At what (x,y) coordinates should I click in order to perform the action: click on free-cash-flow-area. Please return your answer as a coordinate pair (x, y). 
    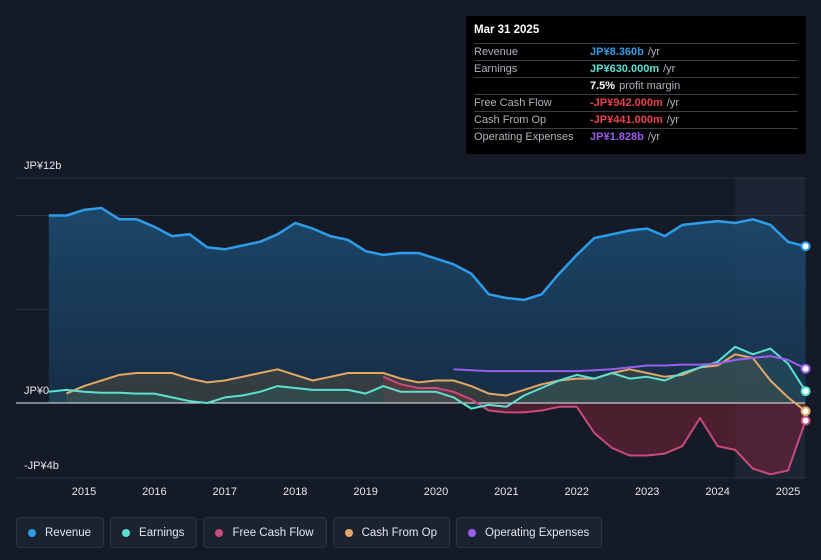
    Looking at the image, I should click on (594, 425).